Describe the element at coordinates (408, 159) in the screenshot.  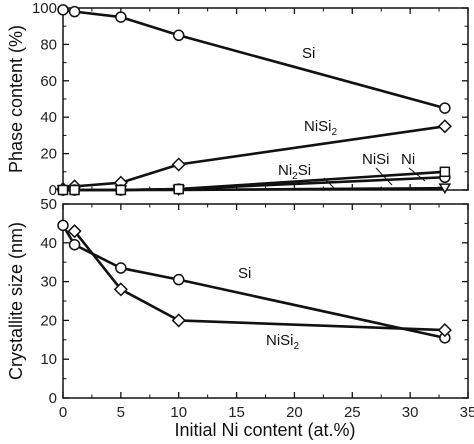
I see `phase-content-ni-label: Ni` at that location.